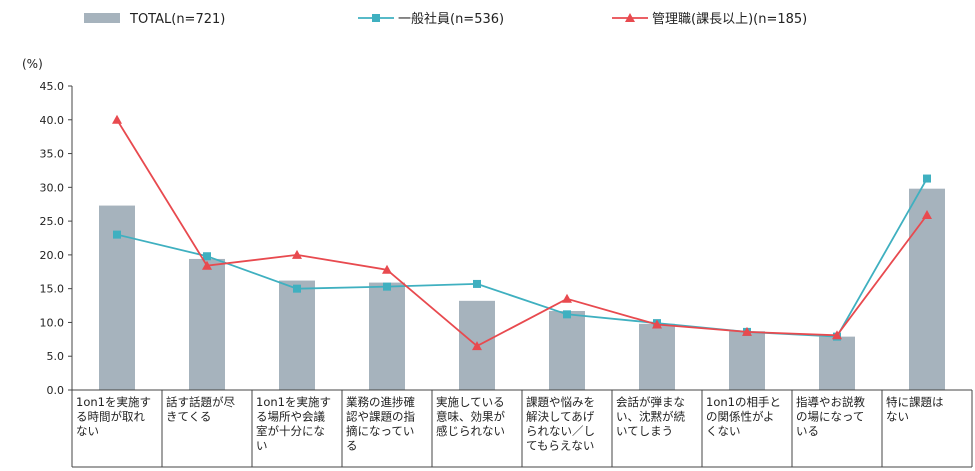  I want to click on category-label-line: 認や課題の指, so click(380, 417).